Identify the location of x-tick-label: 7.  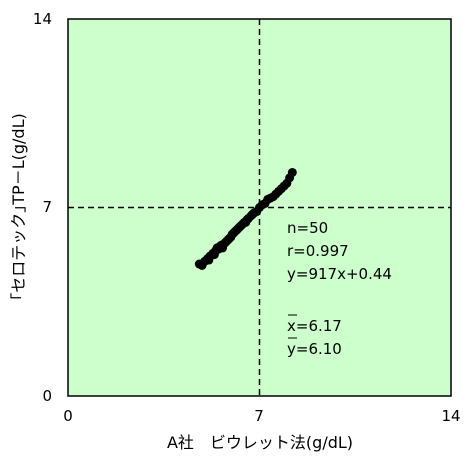
(259, 416).